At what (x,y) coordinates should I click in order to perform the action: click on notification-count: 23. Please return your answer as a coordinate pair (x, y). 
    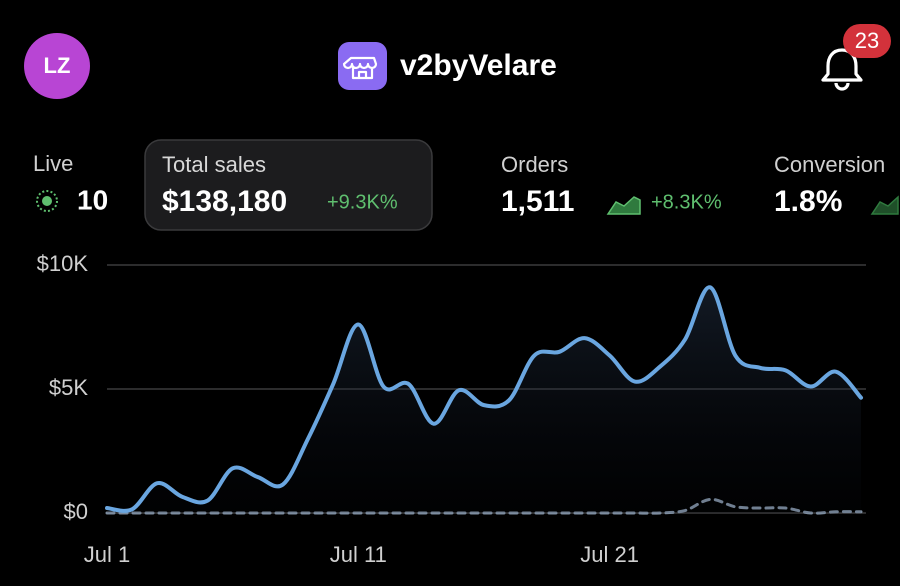
    Looking at the image, I should click on (867, 40).